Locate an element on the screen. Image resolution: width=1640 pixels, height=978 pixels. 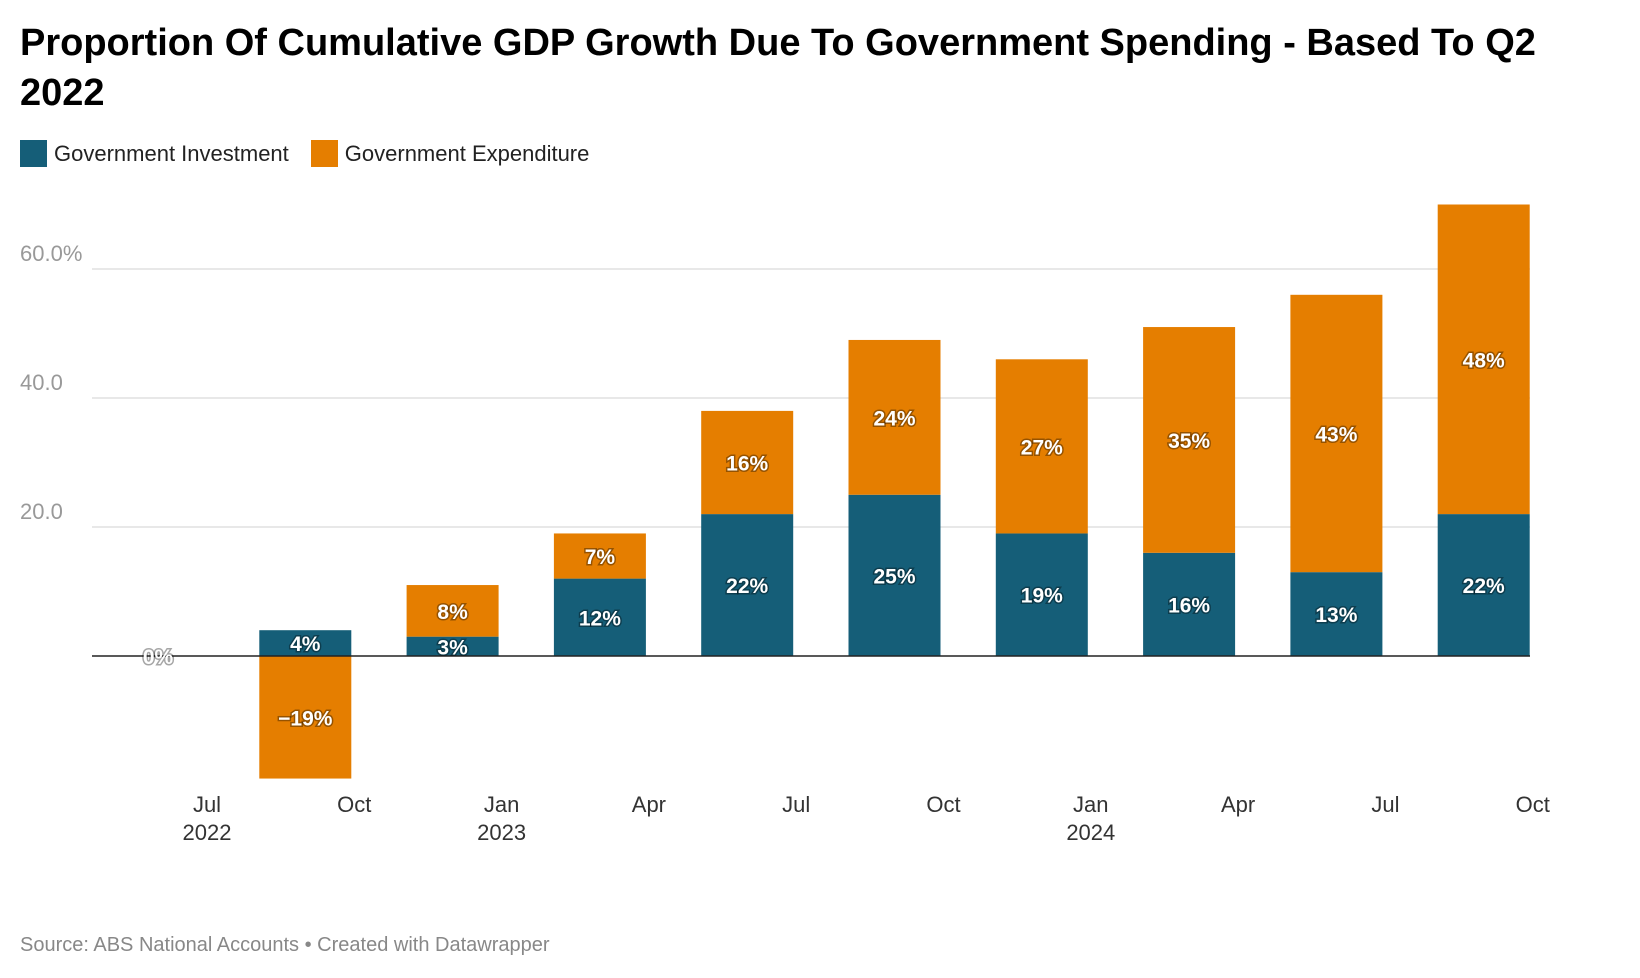
data-label-investment: 13% is located at coordinates (1336, 615).